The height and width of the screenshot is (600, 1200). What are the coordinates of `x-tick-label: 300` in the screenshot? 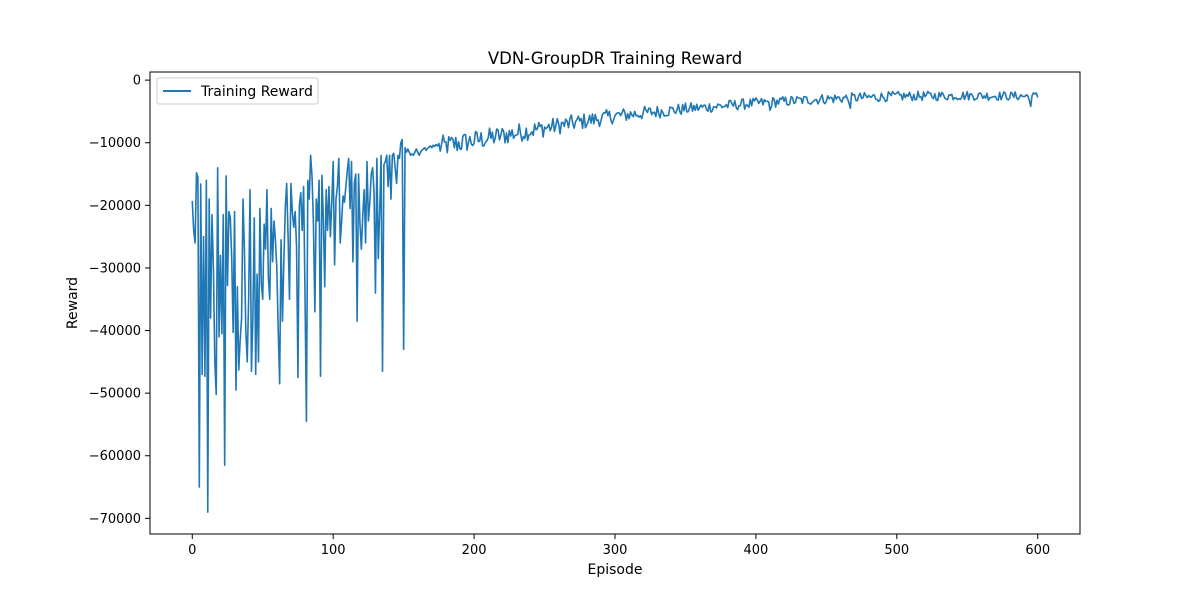 It's located at (615, 550).